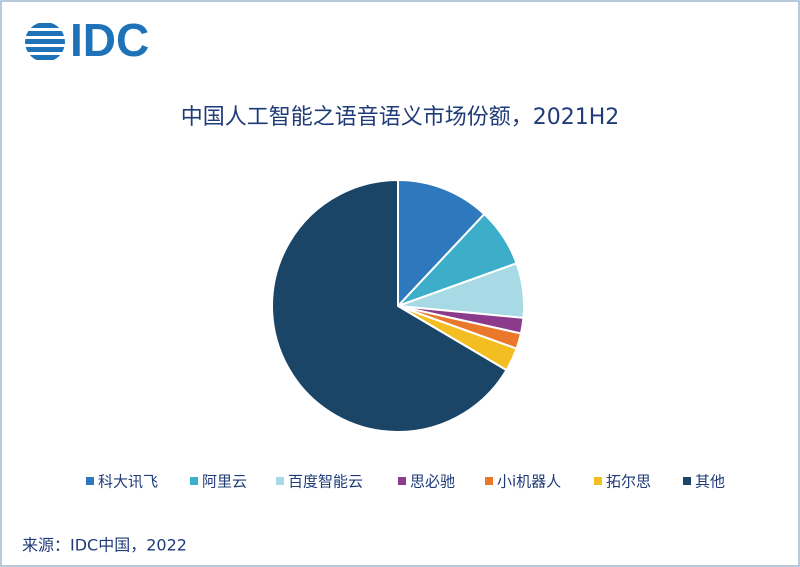 The height and width of the screenshot is (567, 800). What do you see at coordinates (224, 482) in the screenshot?
I see `legend-label: 阿里云` at bounding box center [224, 482].